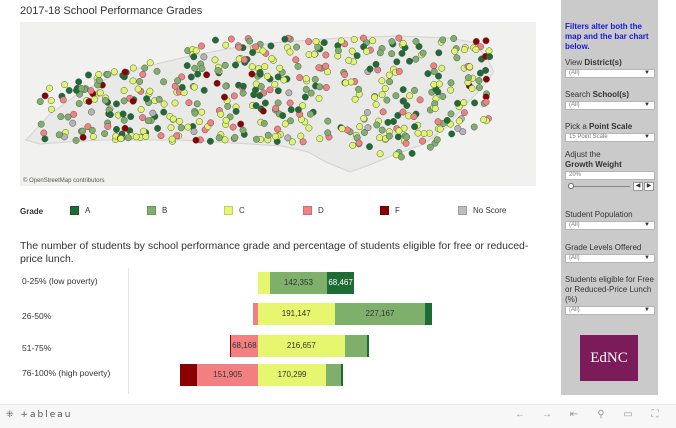 The height and width of the screenshot is (428, 676). What do you see at coordinates (610, 175) in the screenshot?
I see `growth-weight-input: 20%` at bounding box center [610, 175].